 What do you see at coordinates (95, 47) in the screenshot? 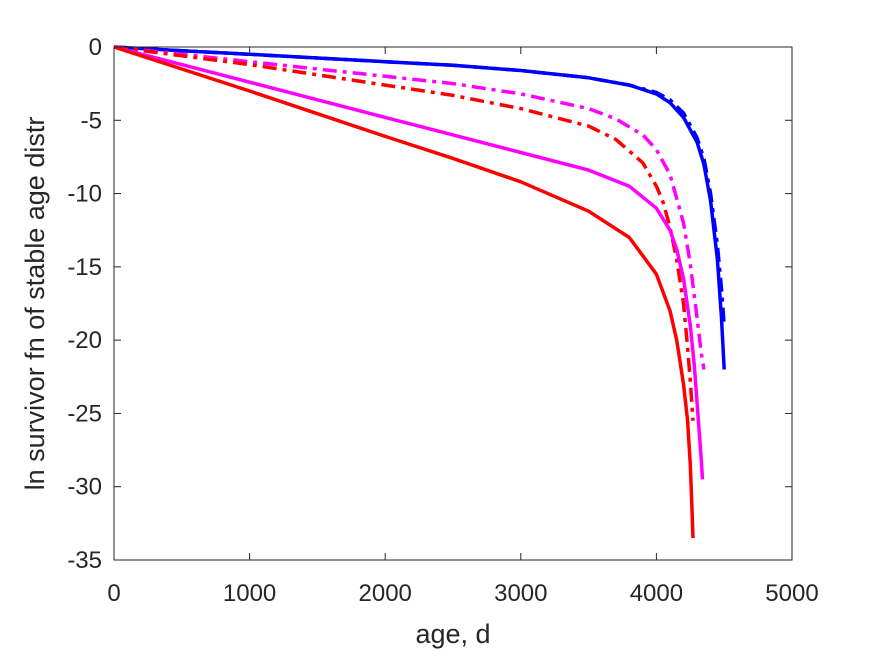
I see `y-tick-label: 0` at bounding box center [95, 47].